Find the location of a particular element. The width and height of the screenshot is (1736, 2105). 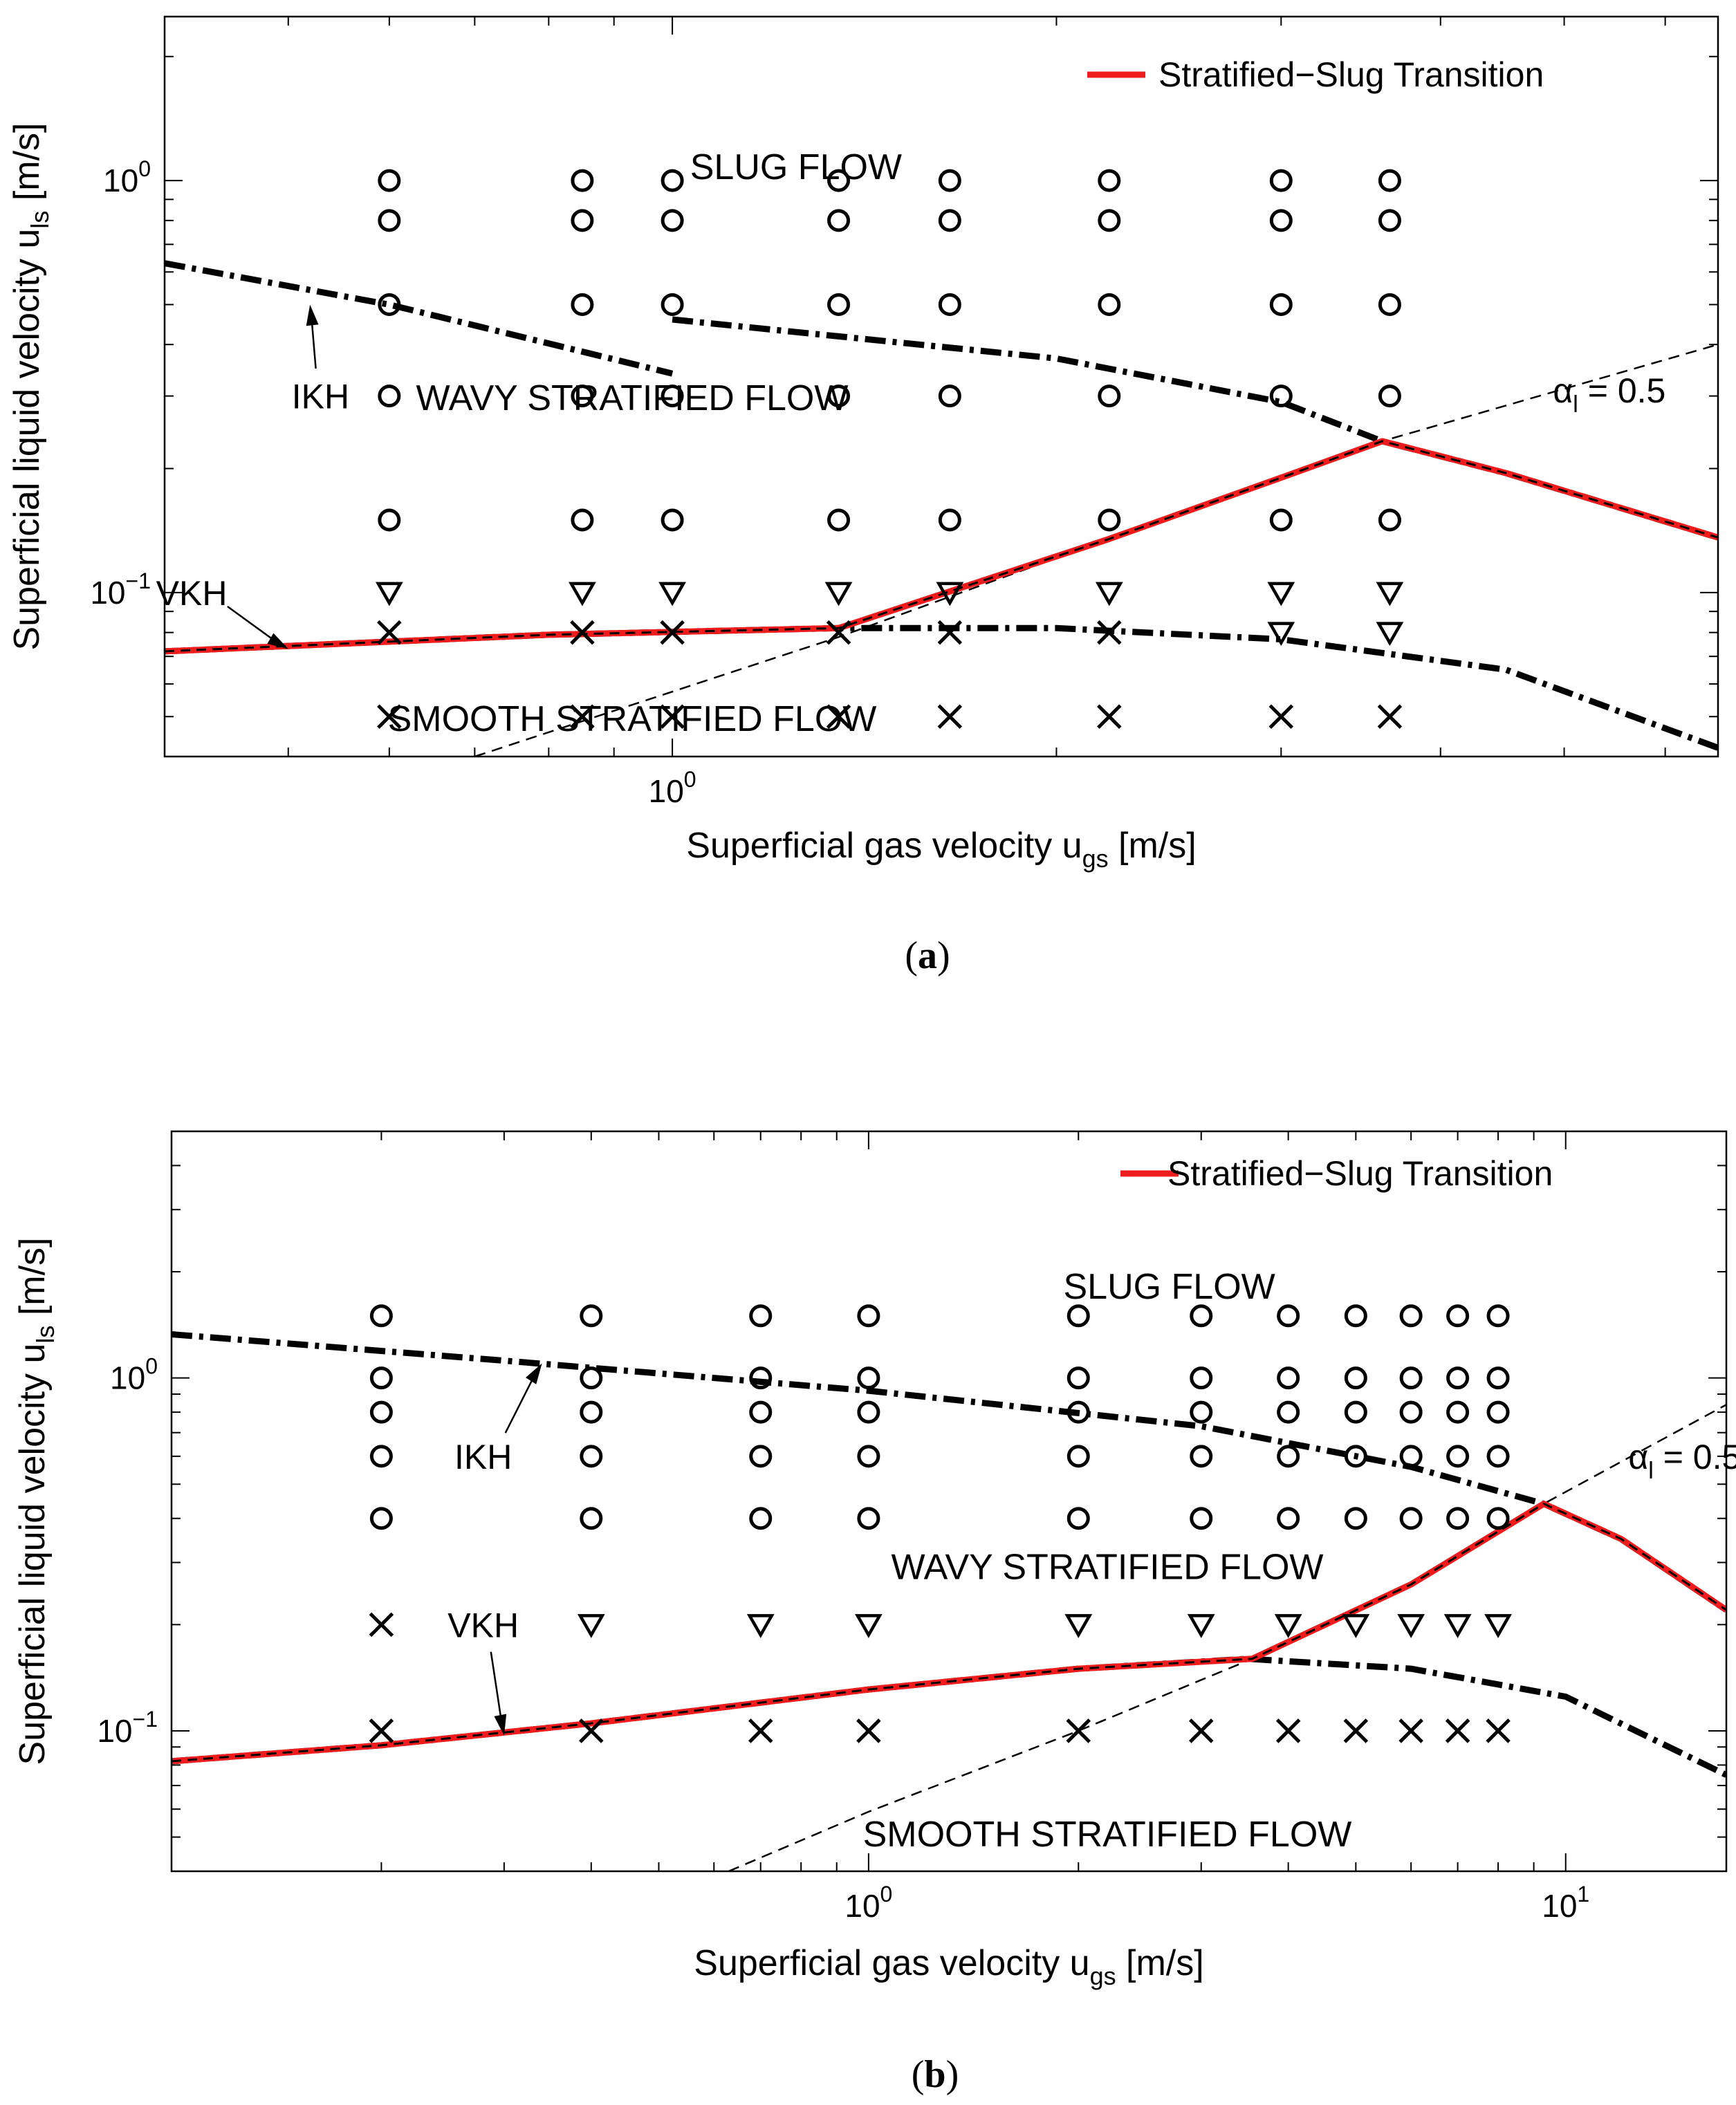

panel-b-label: (b) is located at coordinates (935, 2074).